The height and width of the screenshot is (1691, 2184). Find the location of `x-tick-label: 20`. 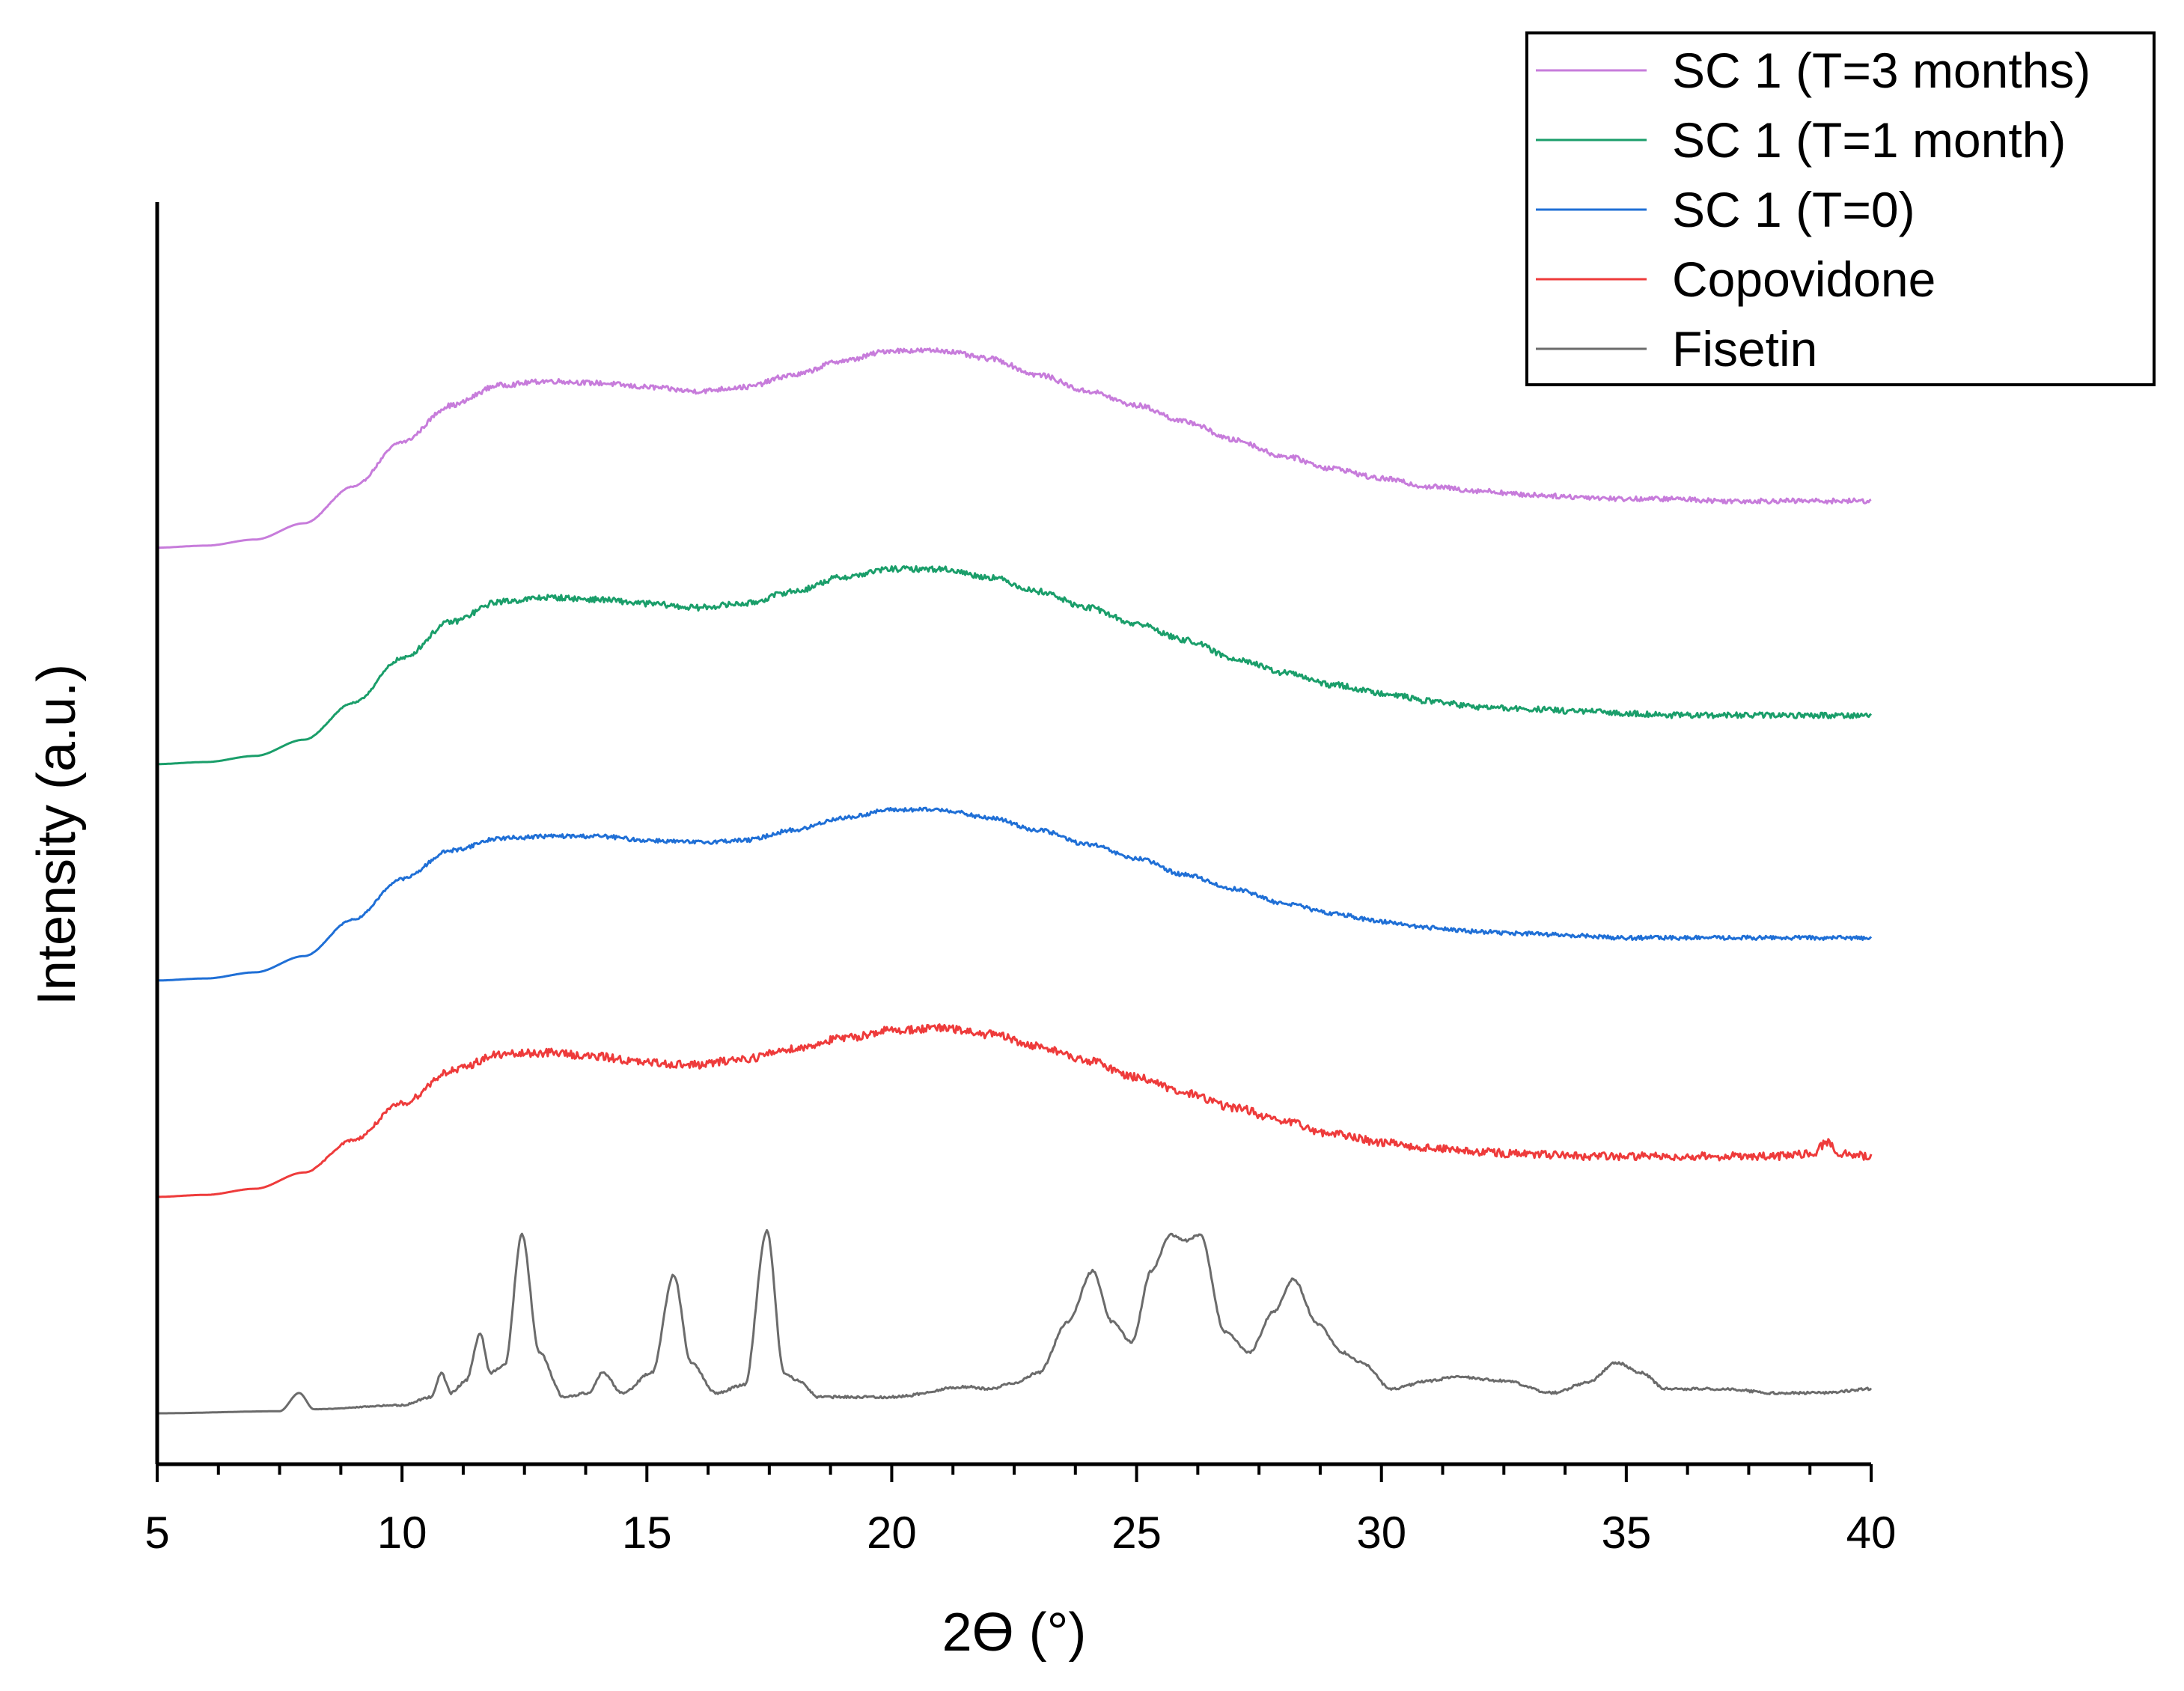

x-tick-label: 20 is located at coordinates (892, 1533).